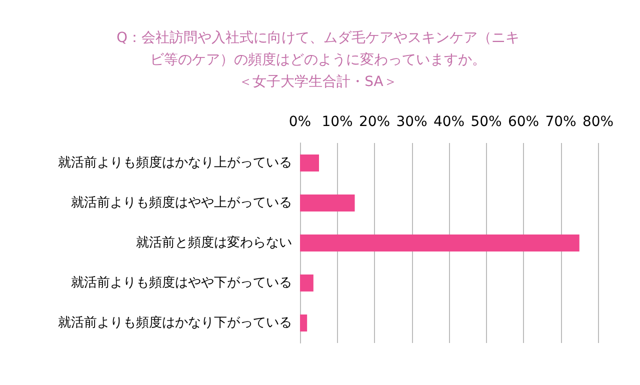  What do you see at coordinates (214, 242) in the screenshot?
I see `y-tick-label: 就活前と頻度は変わらない` at bounding box center [214, 242].